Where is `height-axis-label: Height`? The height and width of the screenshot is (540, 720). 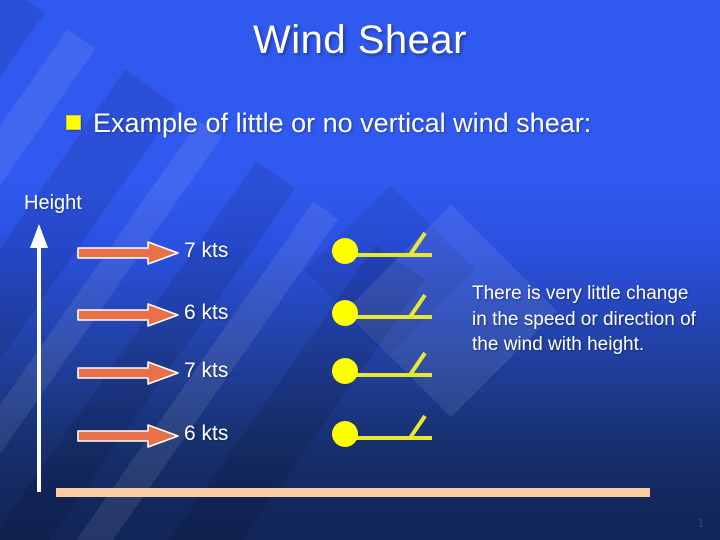
height-axis-label: Height is located at coordinates (53, 203).